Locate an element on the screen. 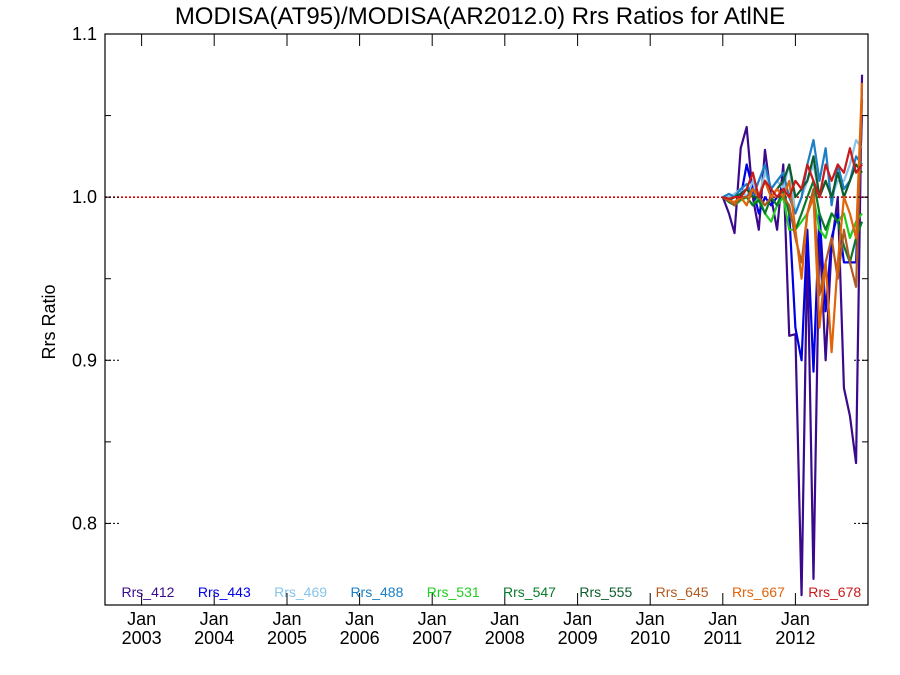 The width and height of the screenshot is (900, 675). legend-entry-Rrs_531: Rrs_531 is located at coordinates (453, 592).